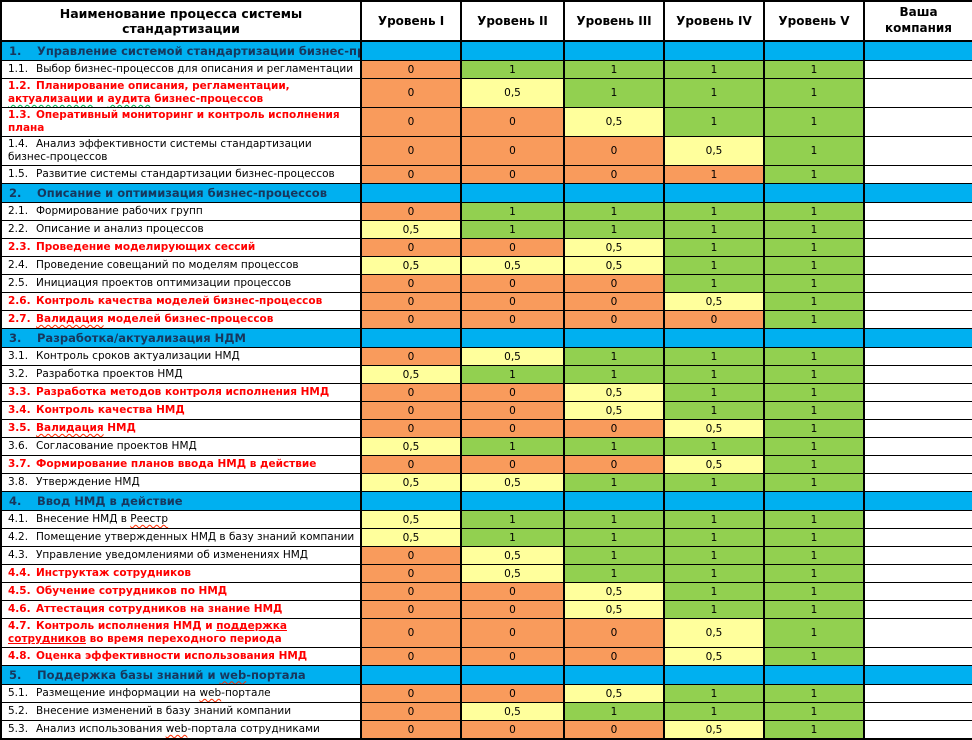  I want to click on table-row: 3.6. Согласование проектов НМД 0,5 1 1 1 1, so click(486, 446).